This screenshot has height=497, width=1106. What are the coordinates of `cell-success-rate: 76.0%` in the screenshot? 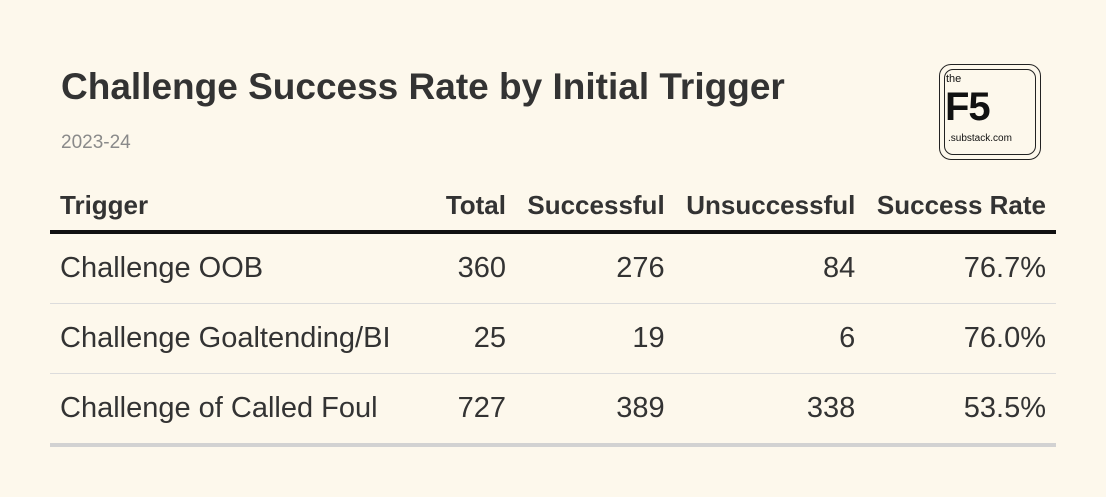 It's located at (960, 338).